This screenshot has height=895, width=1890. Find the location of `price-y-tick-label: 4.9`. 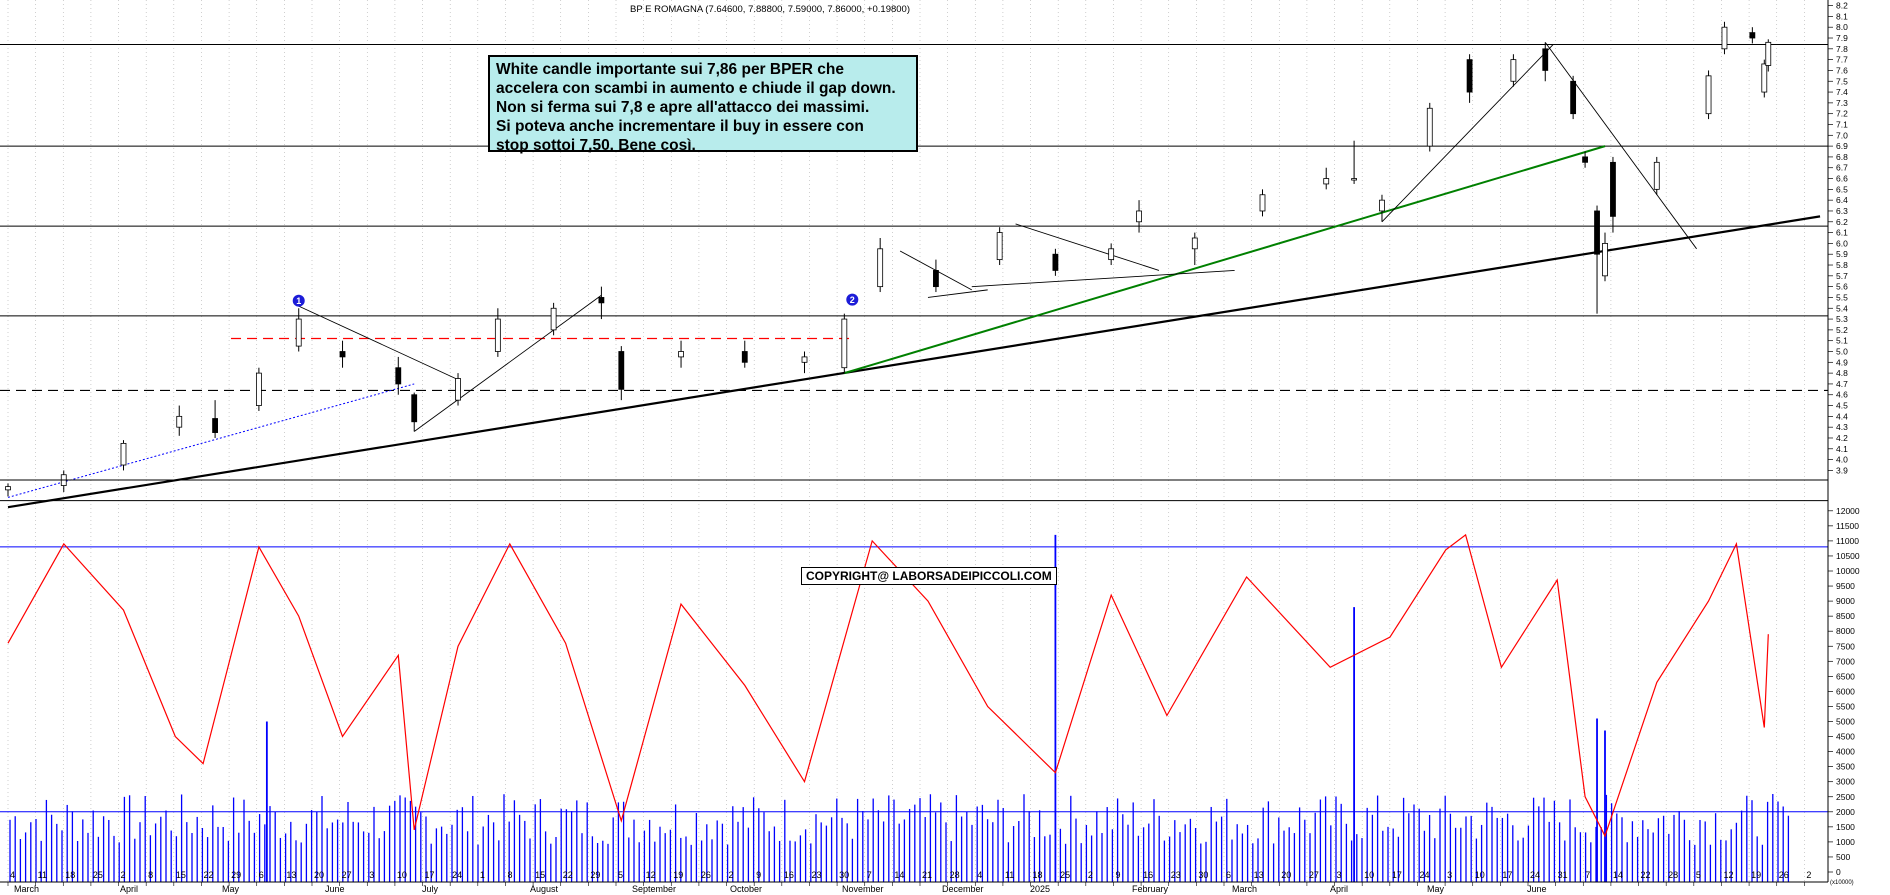

price-y-tick-label: 4.9 is located at coordinates (1842, 362).